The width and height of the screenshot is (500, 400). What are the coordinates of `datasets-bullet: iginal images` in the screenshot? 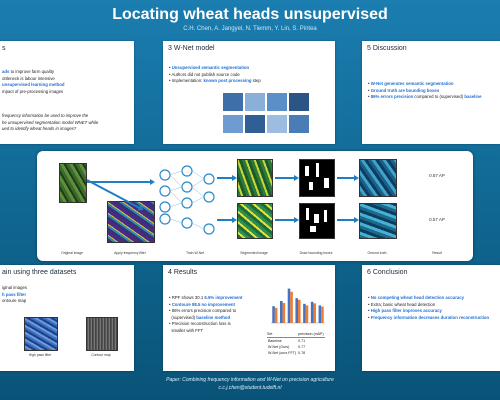 It's located at (15, 287).